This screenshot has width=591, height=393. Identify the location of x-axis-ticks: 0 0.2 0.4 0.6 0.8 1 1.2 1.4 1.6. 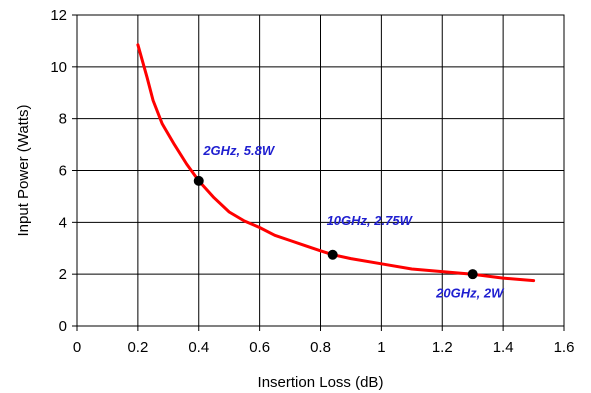
(324, 341).